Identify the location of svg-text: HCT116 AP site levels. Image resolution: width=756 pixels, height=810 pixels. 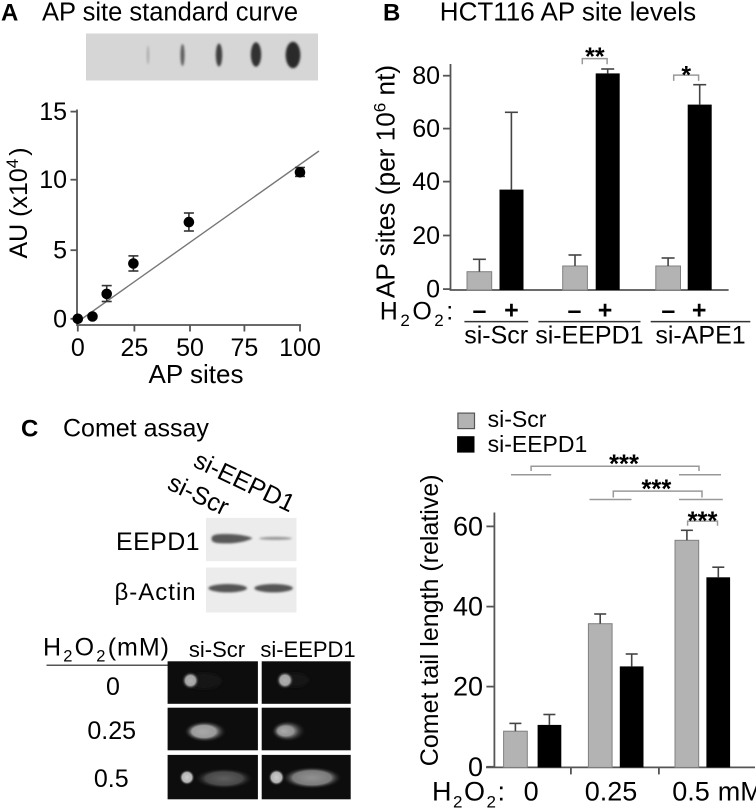
(568, 13).